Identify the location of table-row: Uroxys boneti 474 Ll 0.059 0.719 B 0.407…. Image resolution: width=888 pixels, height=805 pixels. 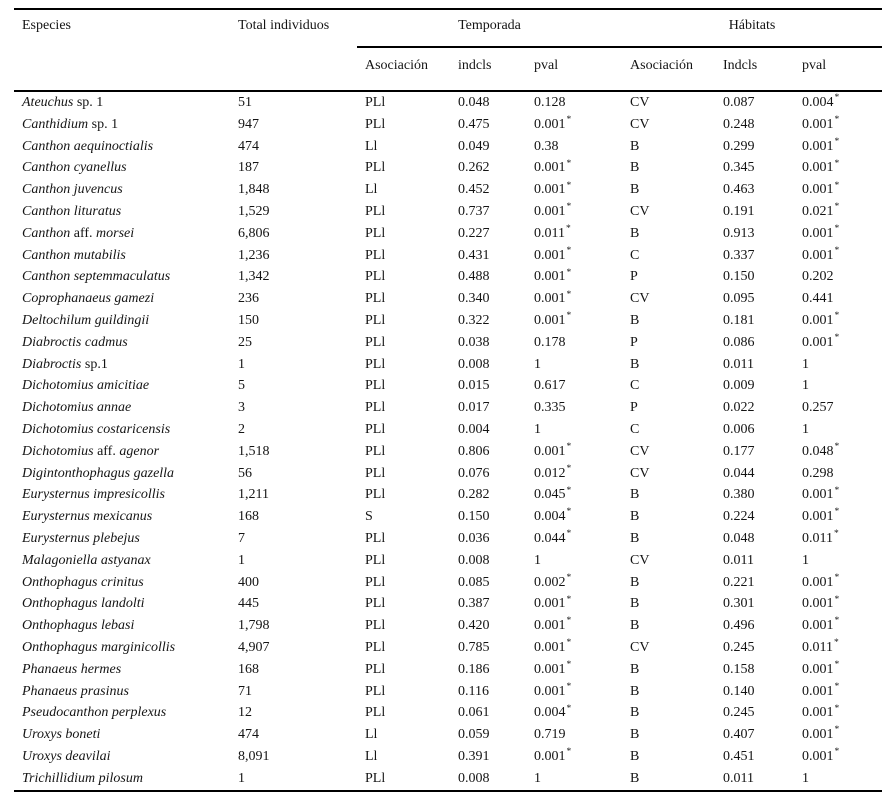
(448, 735).